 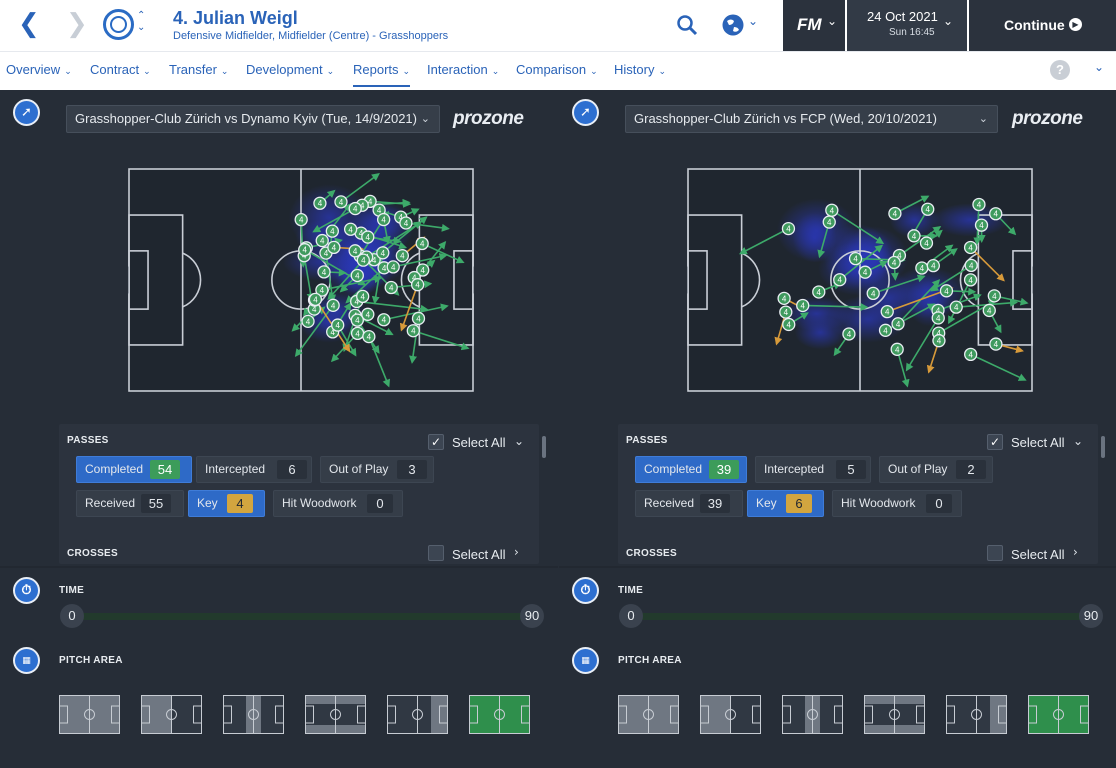 What do you see at coordinates (463, 69) in the screenshot?
I see `nav-interaction: Interaction ⌄` at bounding box center [463, 69].